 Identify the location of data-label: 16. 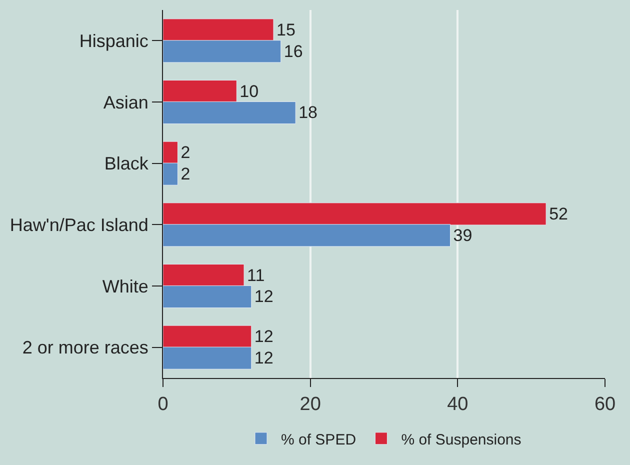
(293, 51).